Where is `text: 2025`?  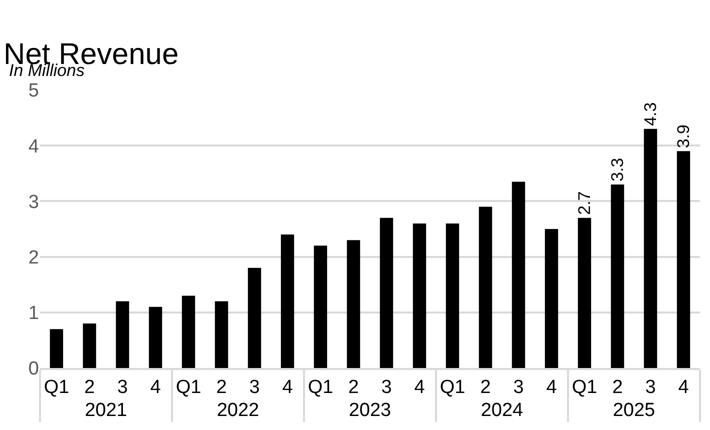
text: 2025 is located at coordinates (634, 410).